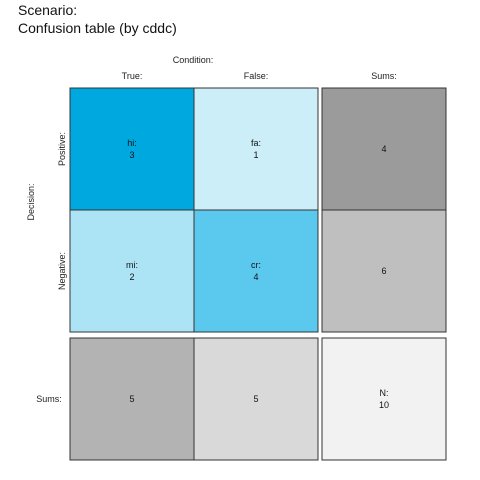  What do you see at coordinates (384, 76) in the screenshot?
I see `col-label-2: Sums:` at bounding box center [384, 76].